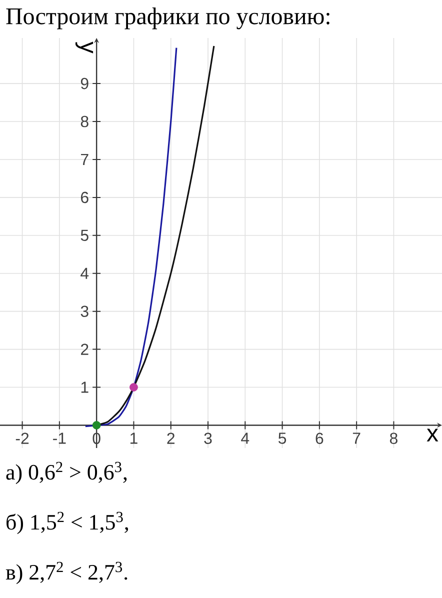 The height and width of the screenshot is (598, 442). I want to click on y-tick-label: 1, so click(84, 387).